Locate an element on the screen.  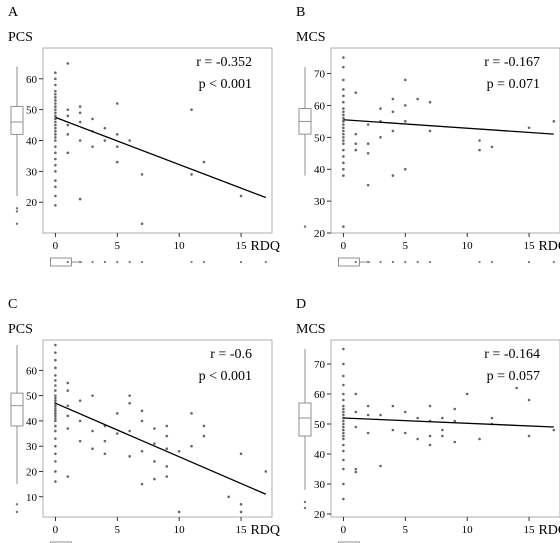
y-tick-label: 40 is located at coordinates (32, 422).